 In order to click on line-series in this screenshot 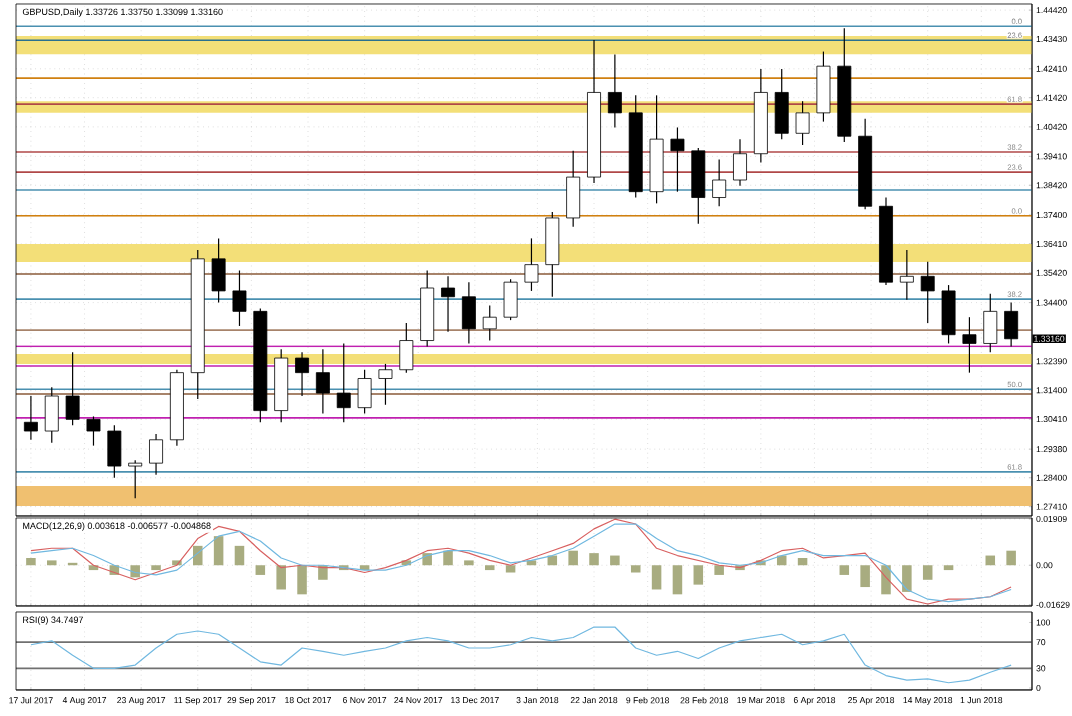, I will do `click(521, 655)`.